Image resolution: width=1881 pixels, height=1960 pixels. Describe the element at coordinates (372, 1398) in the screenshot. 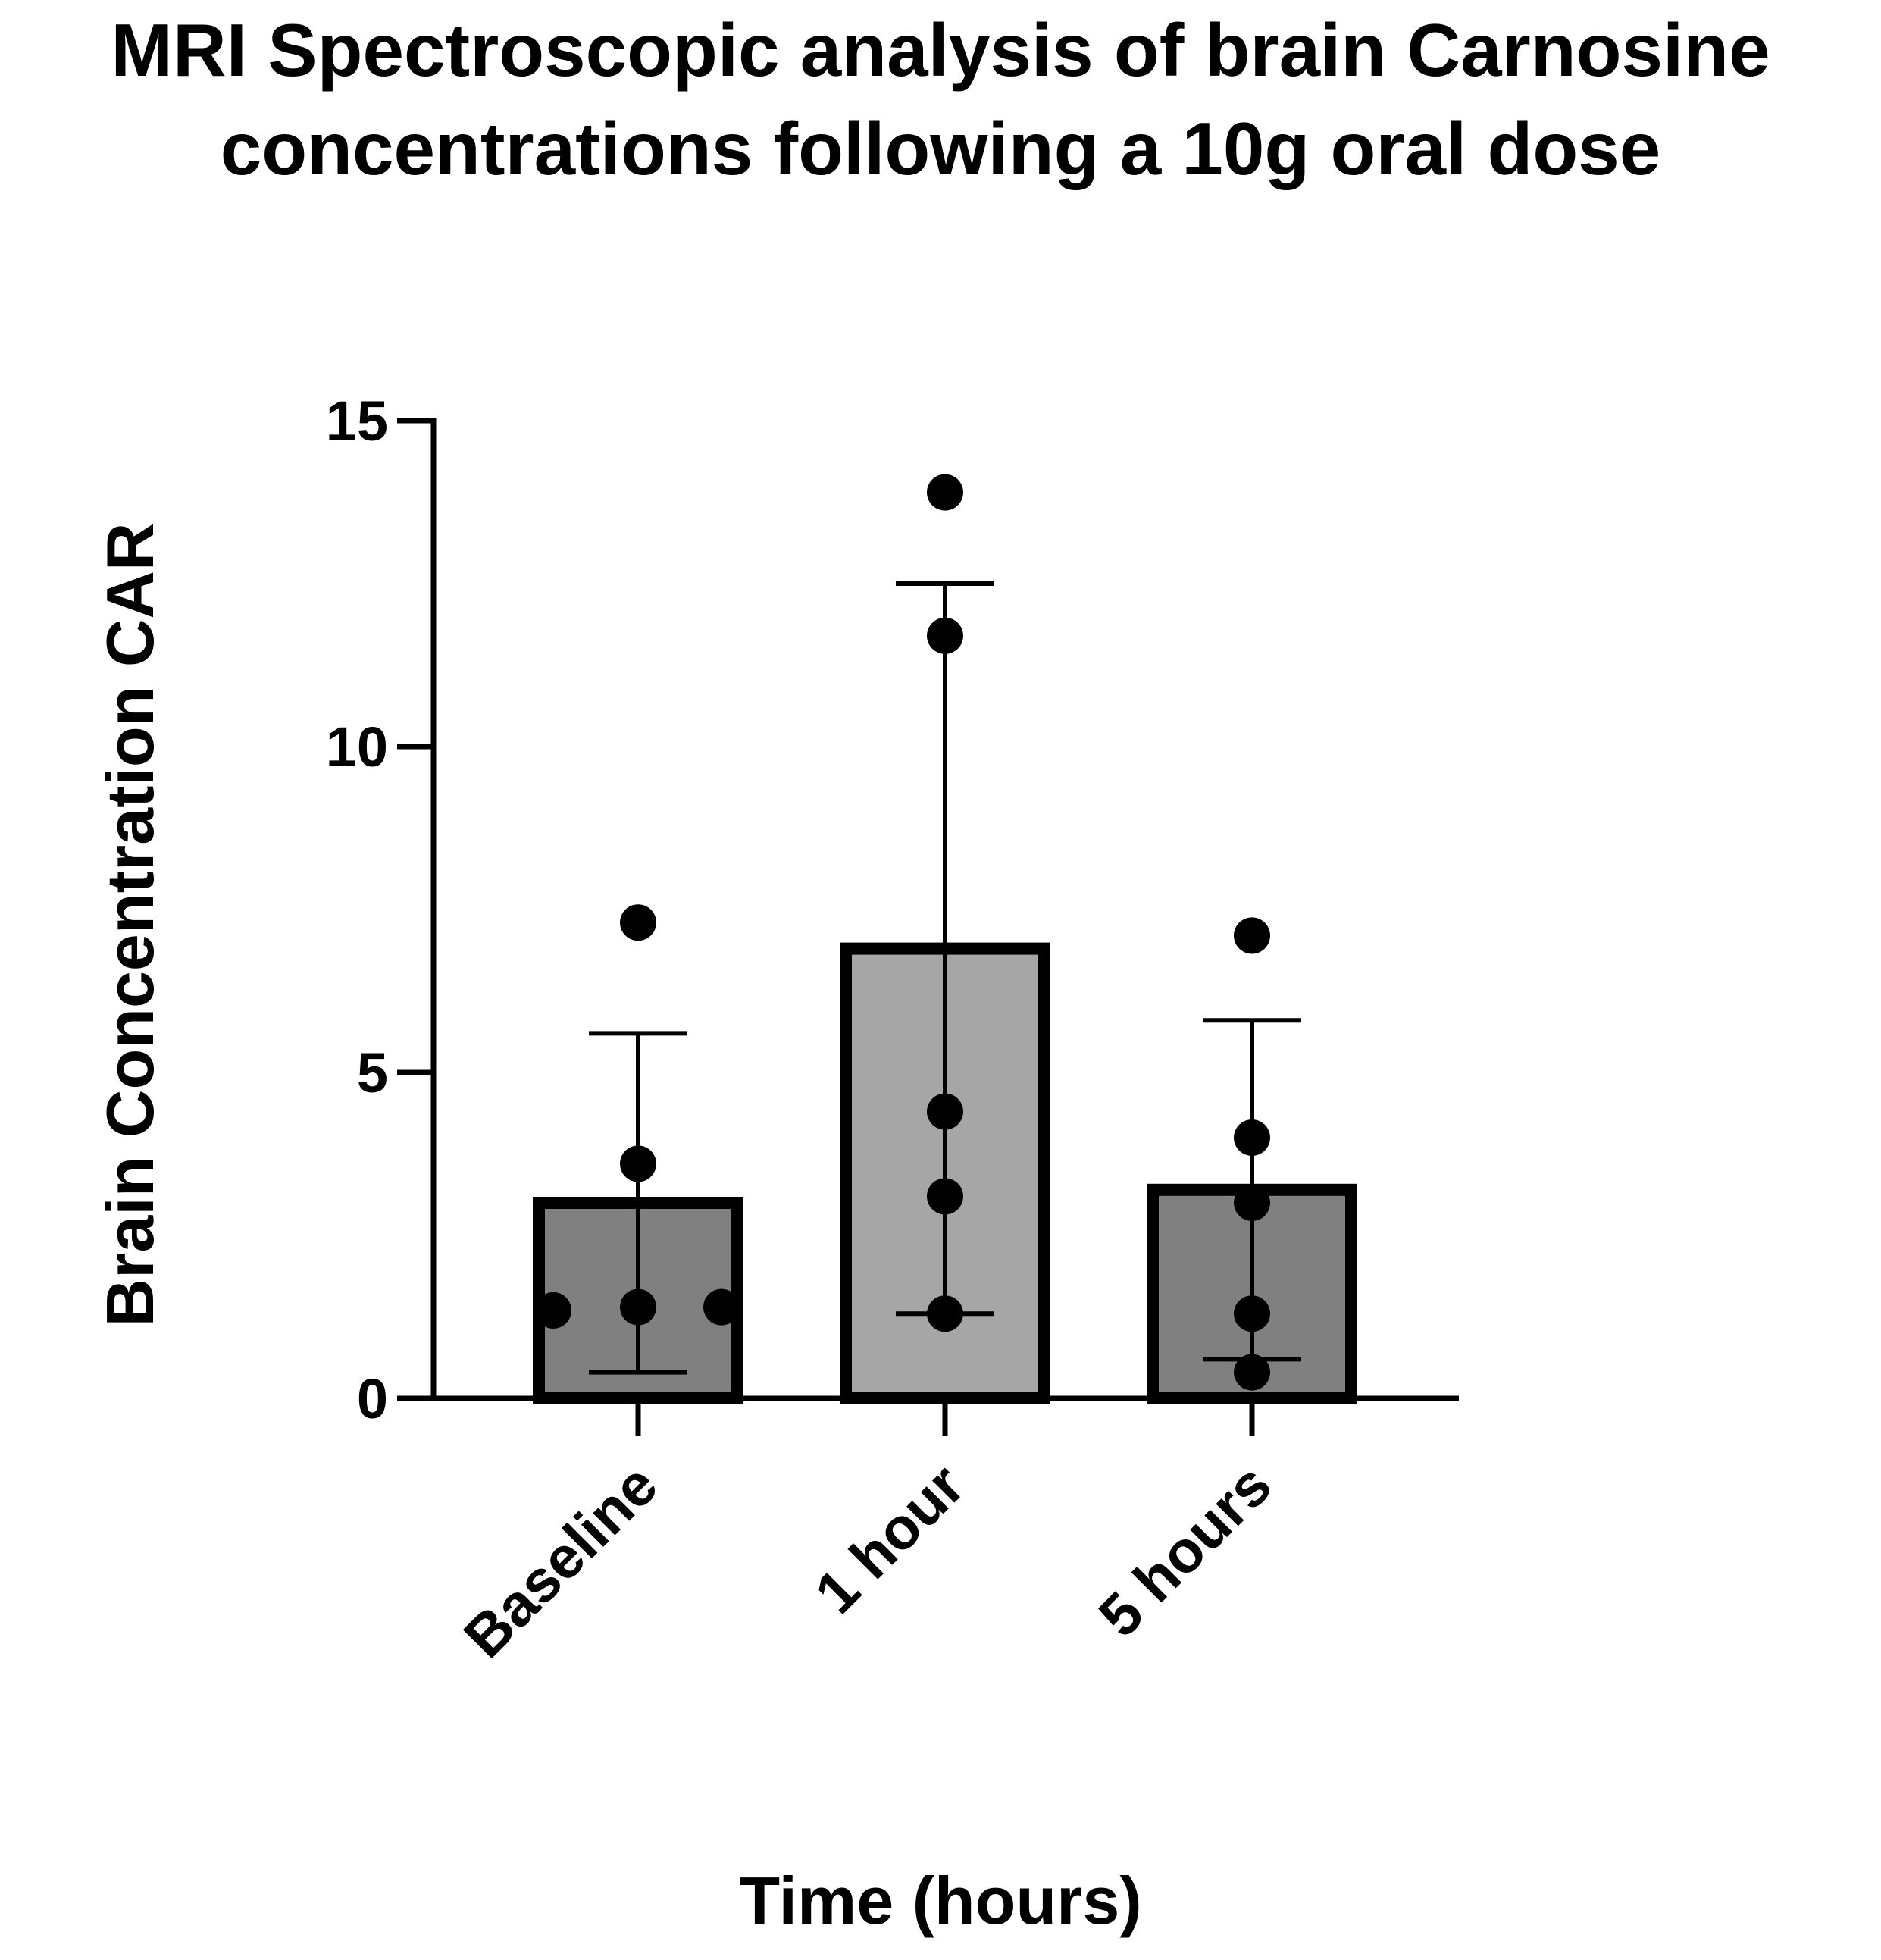

I see `y-tick-label: 0` at that location.